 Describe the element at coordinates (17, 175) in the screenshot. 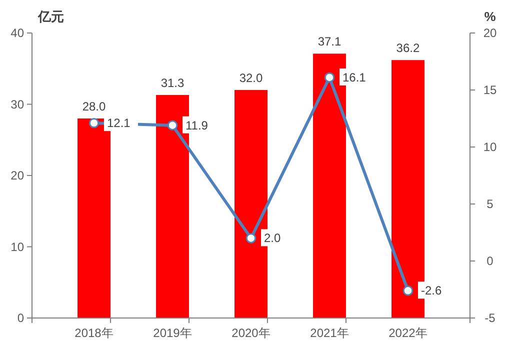

I see `y-tick-label: 20` at that location.